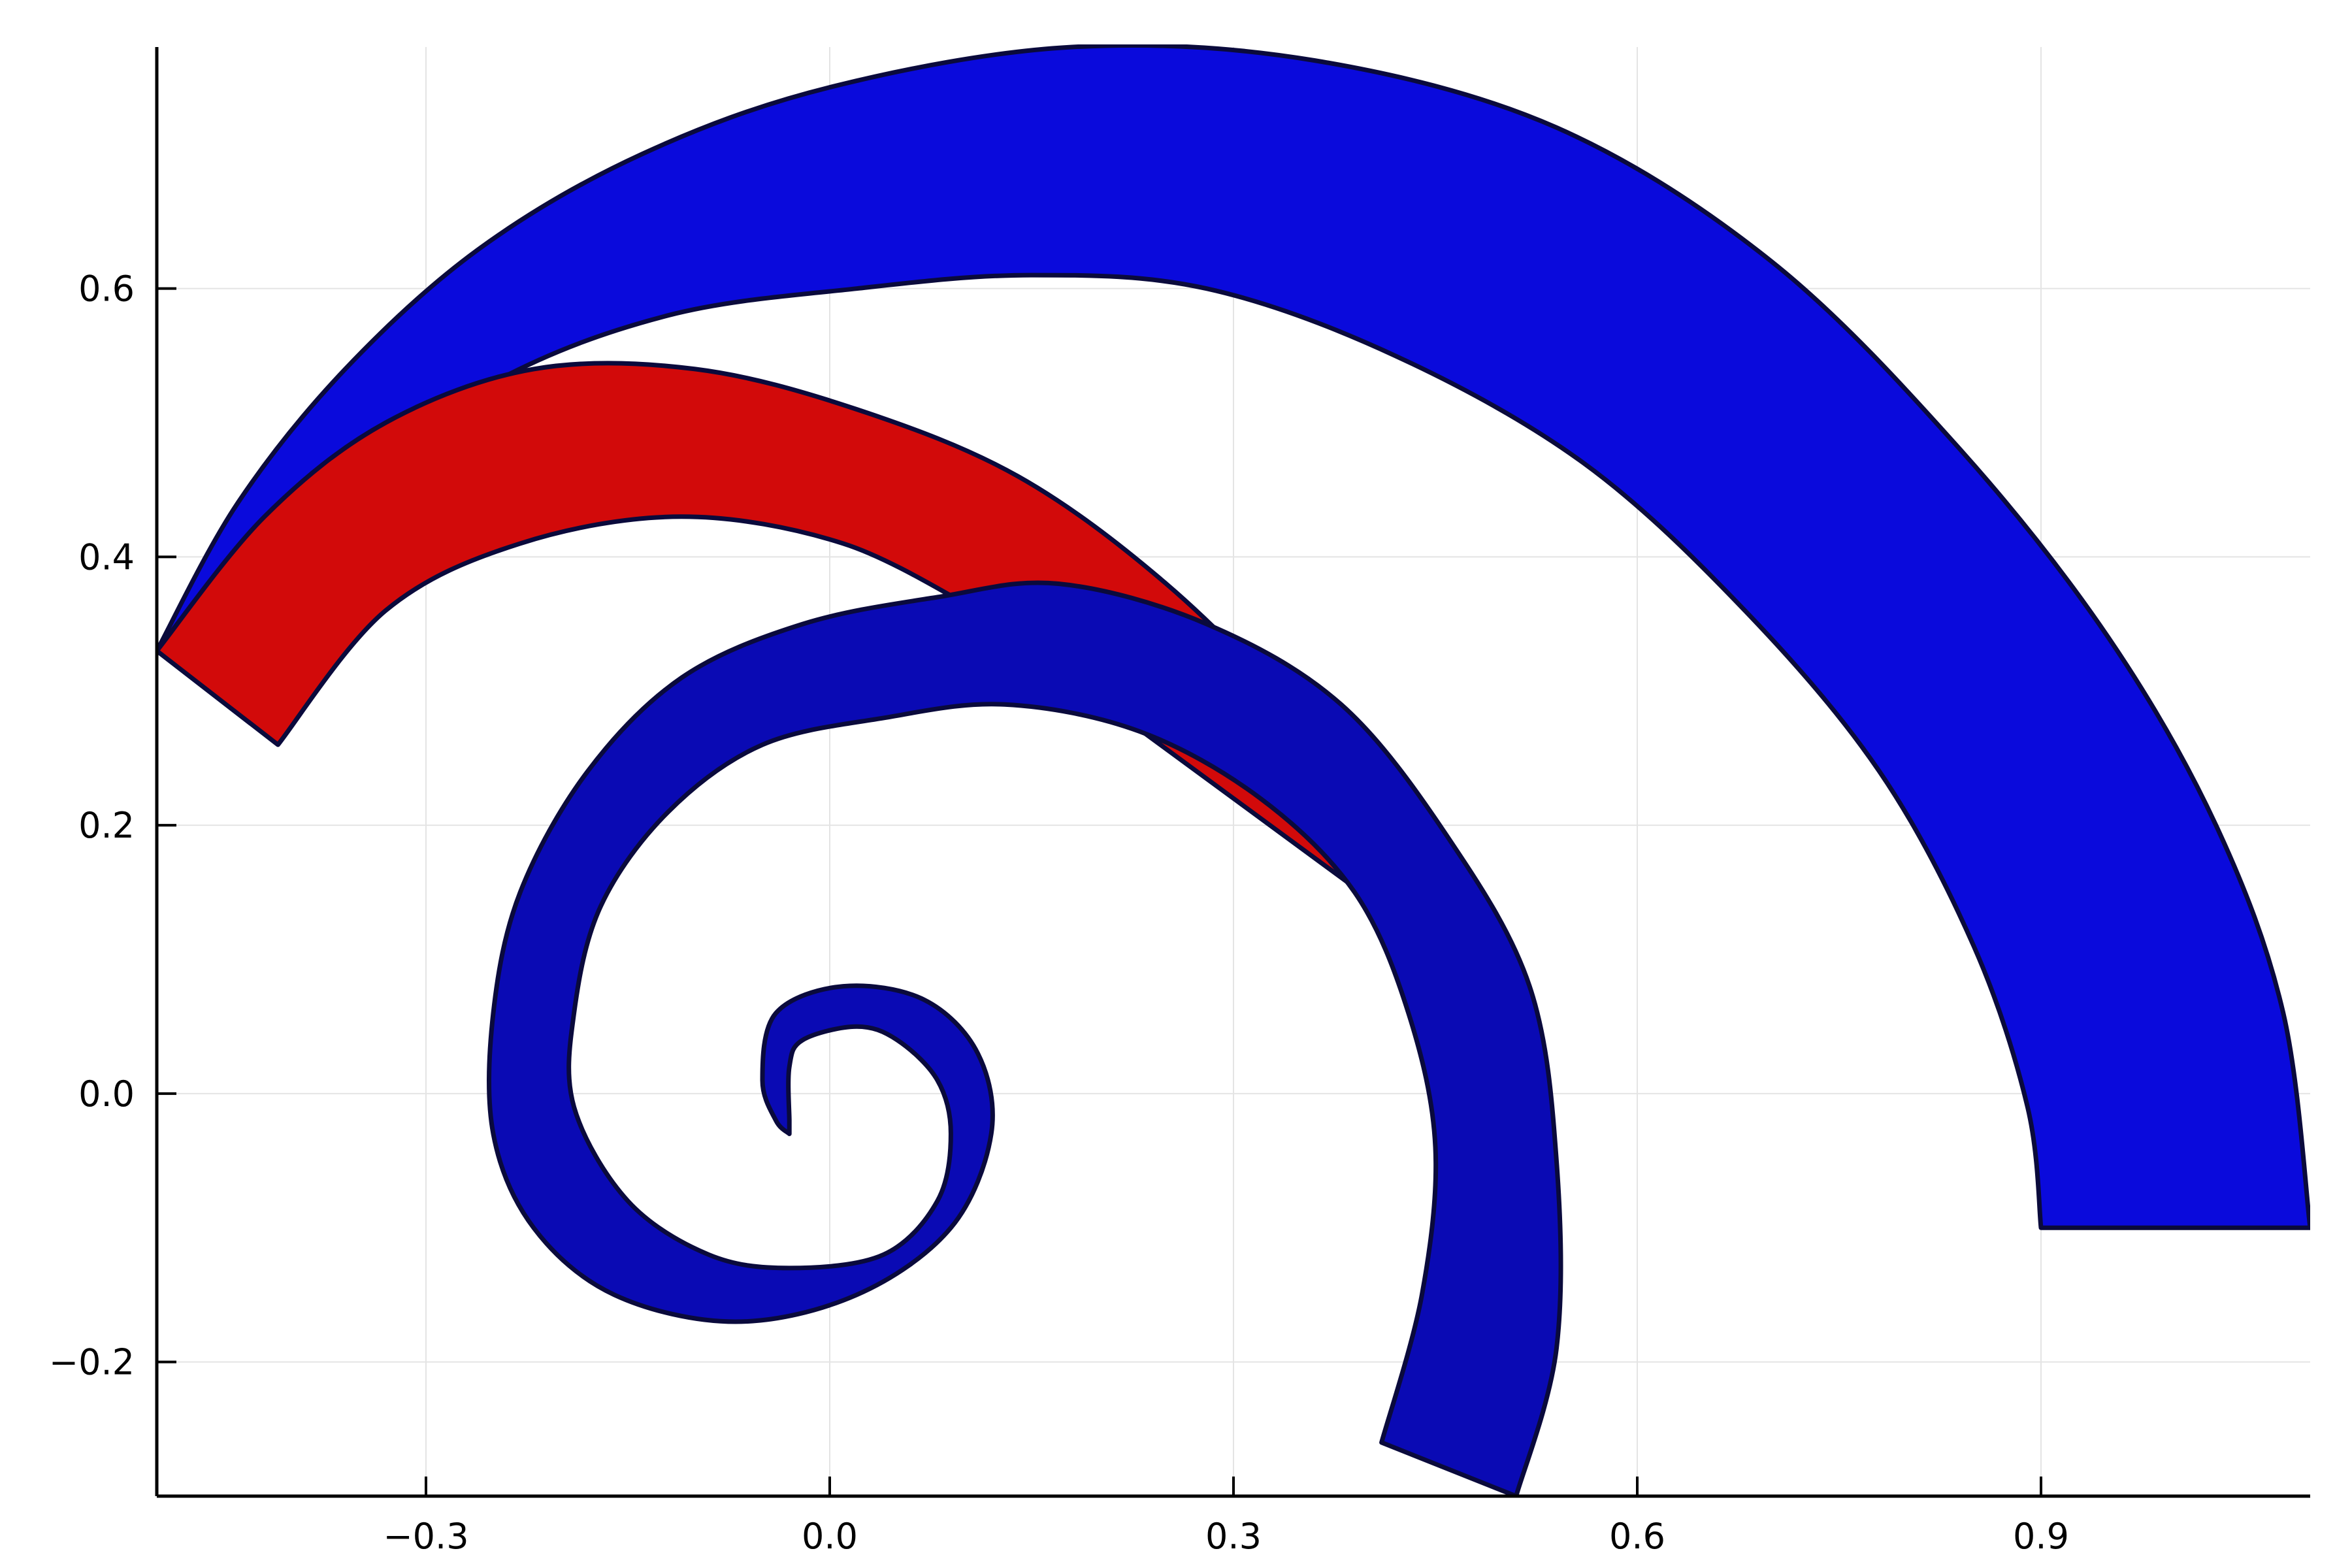  I want to click on x-tick-label: 0.3, so click(1233, 1536).